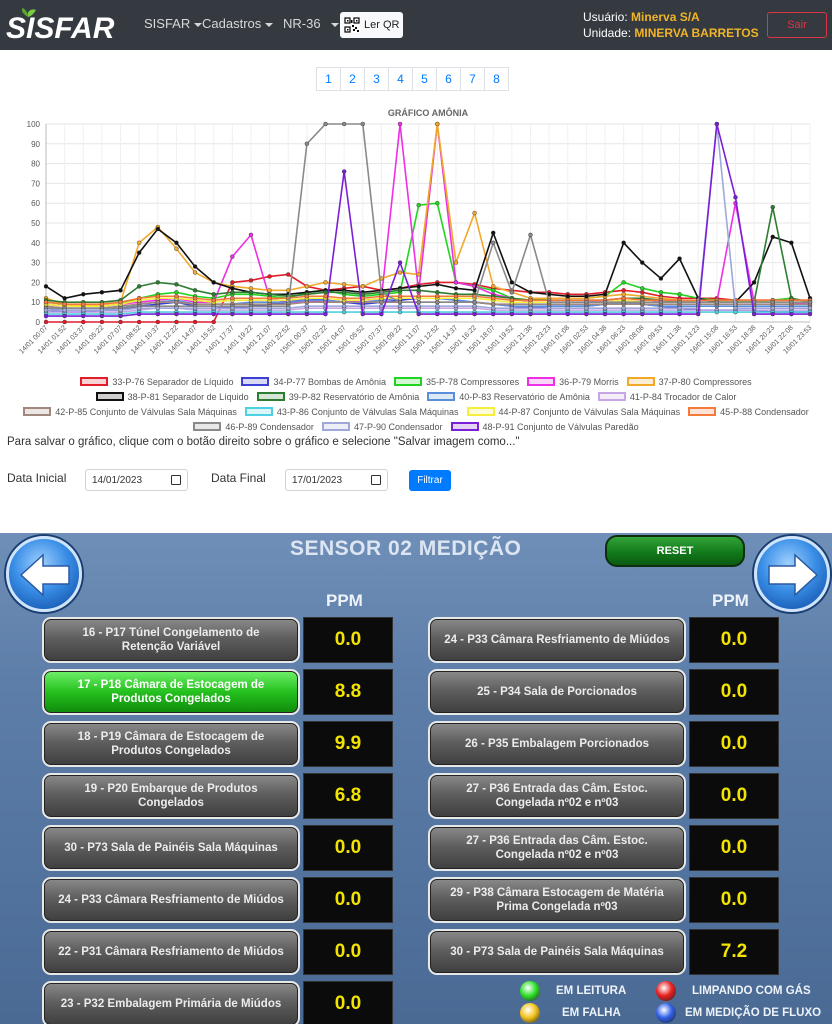  Describe the element at coordinates (330, 381) in the screenshot. I see `legend-label: 34-P-77 Bombas de Amônia` at that location.